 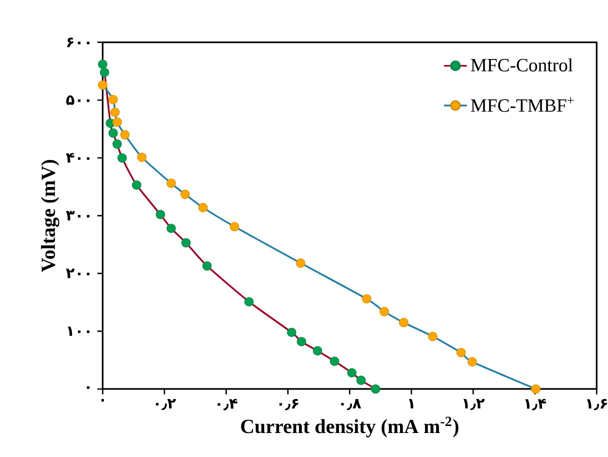 What do you see at coordinates (50, 216) in the screenshot?
I see `y-axis-title: Voltage (mV)` at bounding box center [50, 216].